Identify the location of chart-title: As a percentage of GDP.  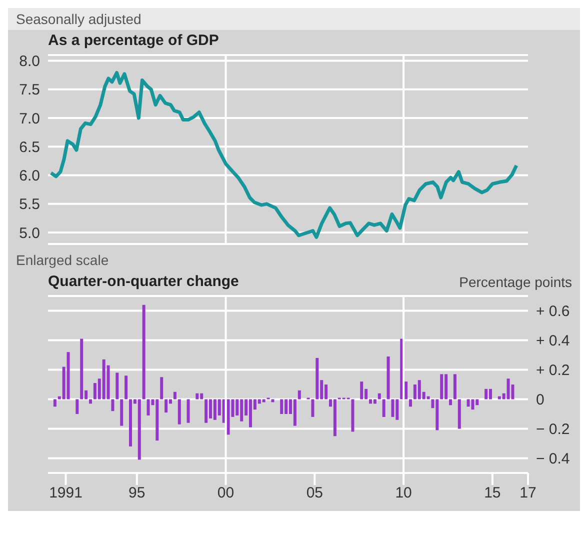
(133, 40).